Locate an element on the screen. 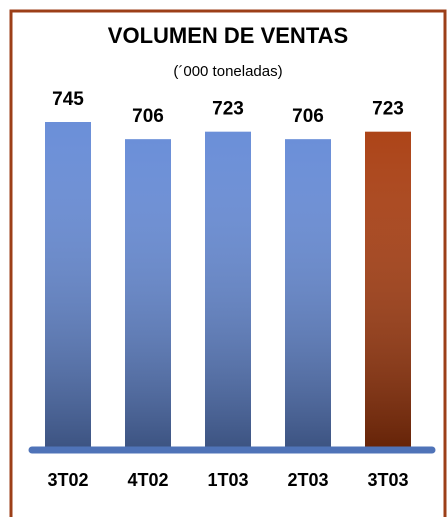  x-tick-label: 4T02 is located at coordinates (147, 480).